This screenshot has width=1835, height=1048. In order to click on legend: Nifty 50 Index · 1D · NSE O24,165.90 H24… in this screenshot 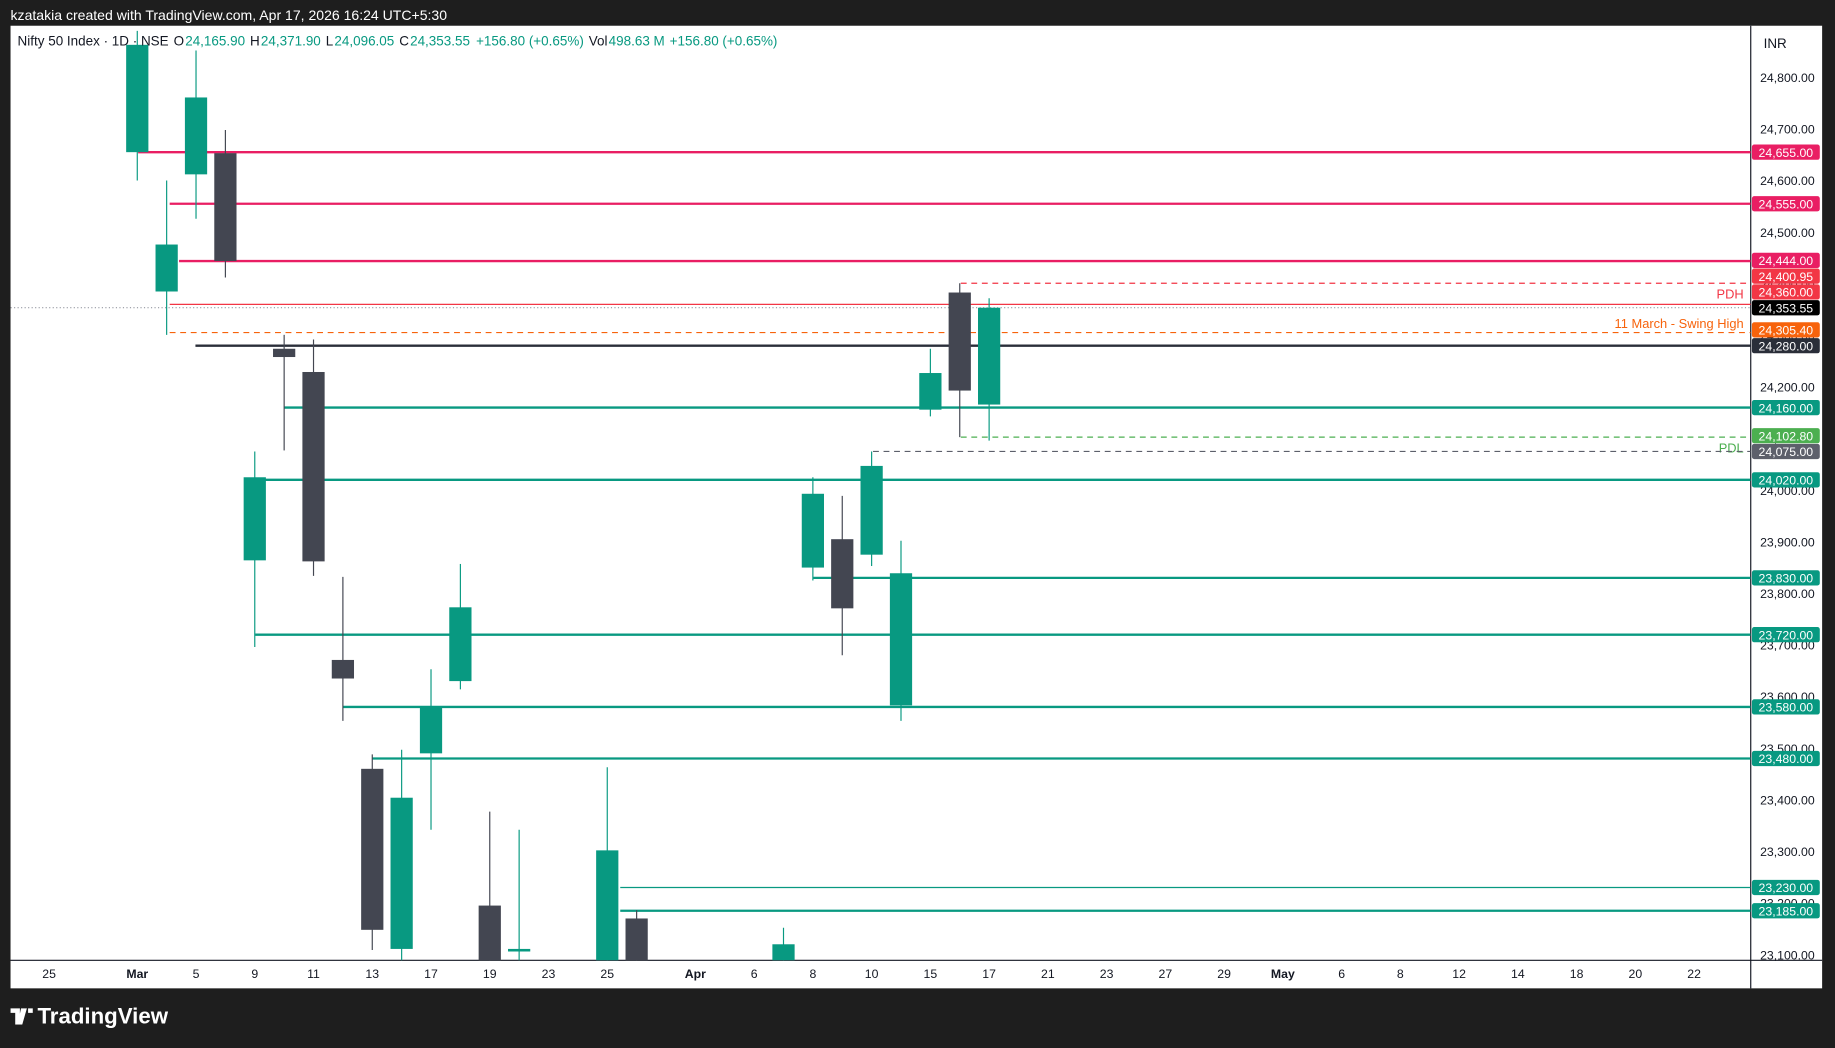, I will do `click(398, 42)`.